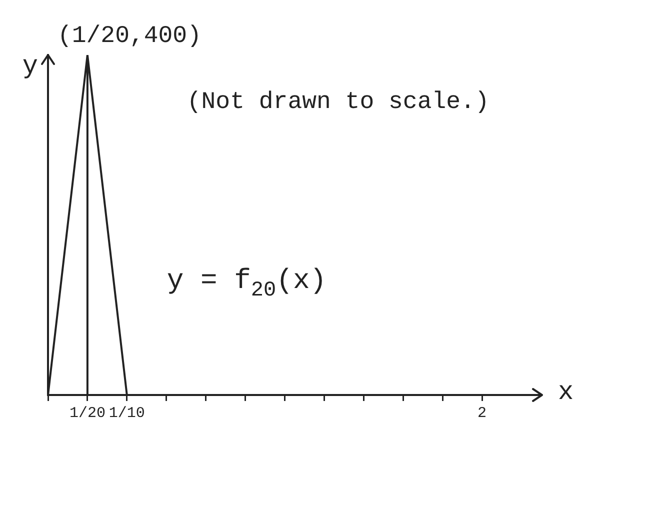  What do you see at coordinates (338, 103) in the screenshot?
I see `annotation: (Not drawn to scale.)` at bounding box center [338, 103].